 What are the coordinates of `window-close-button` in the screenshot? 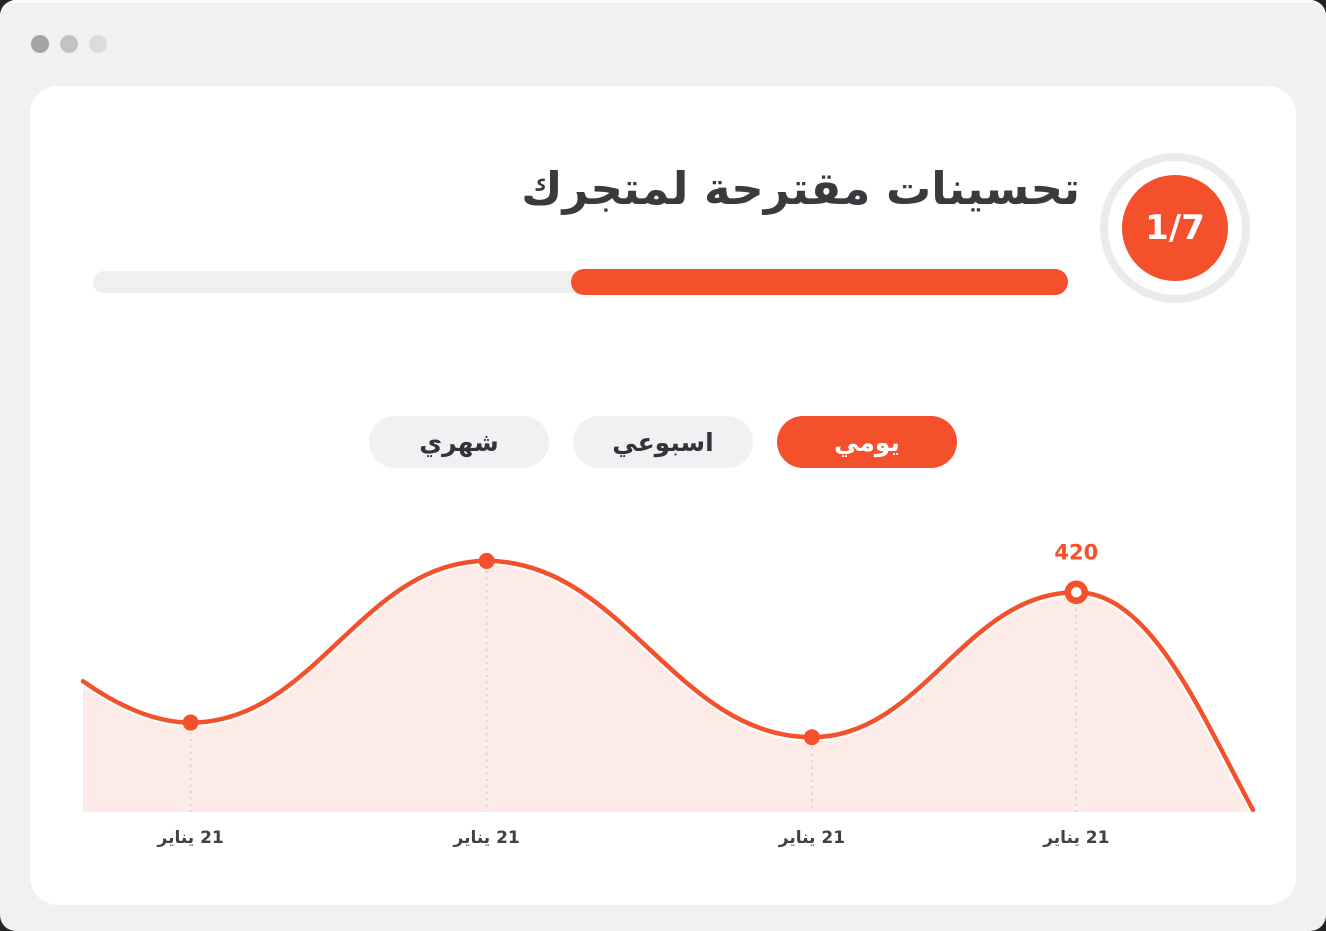 It's located at (40, 44).